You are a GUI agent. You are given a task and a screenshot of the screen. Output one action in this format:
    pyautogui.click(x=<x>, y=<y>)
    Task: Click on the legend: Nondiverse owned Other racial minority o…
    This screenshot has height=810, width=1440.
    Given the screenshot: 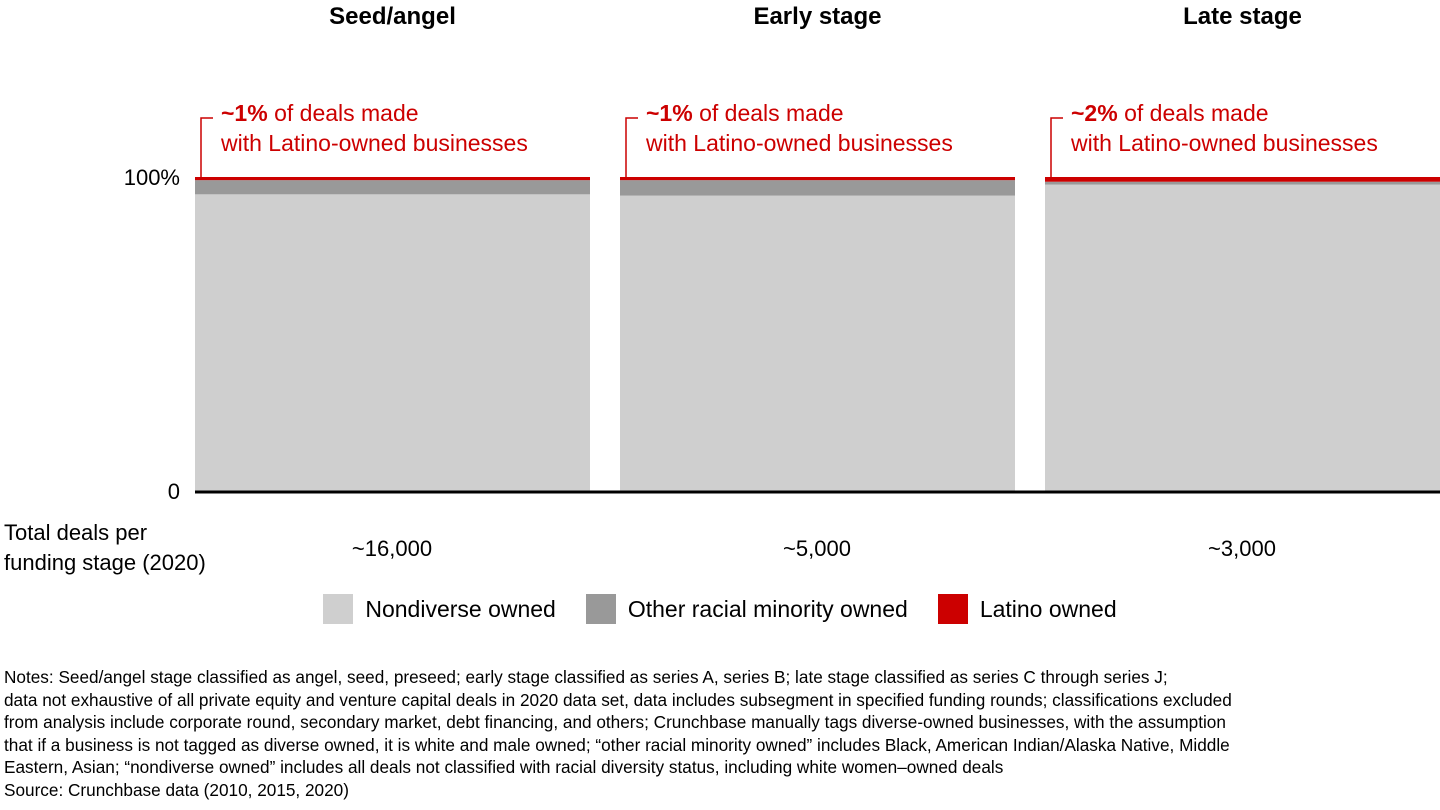 What is the action you would take?
    pyautogui.click(x=720, y=609)
    